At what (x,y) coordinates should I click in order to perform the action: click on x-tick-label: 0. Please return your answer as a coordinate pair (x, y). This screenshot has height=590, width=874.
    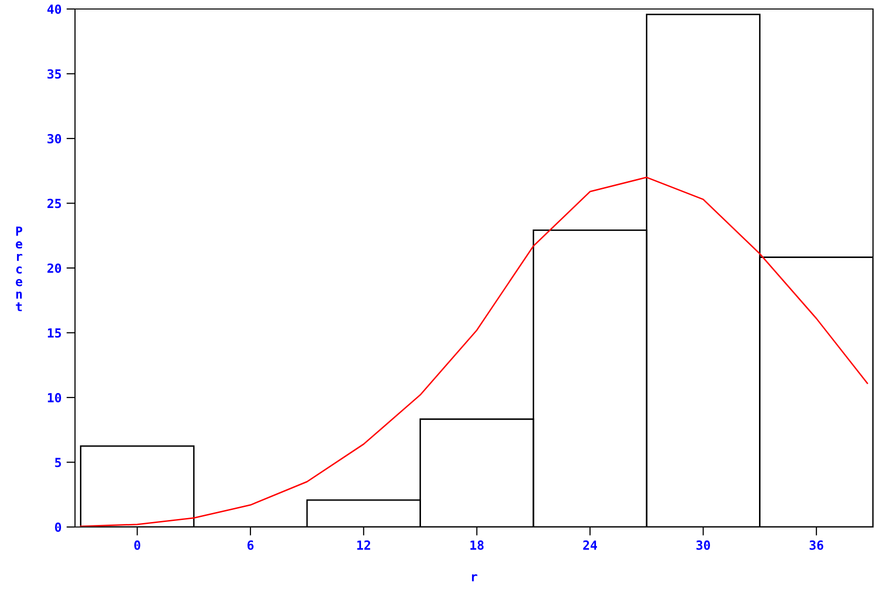
    Looking at the image, I should click on (137, 545).